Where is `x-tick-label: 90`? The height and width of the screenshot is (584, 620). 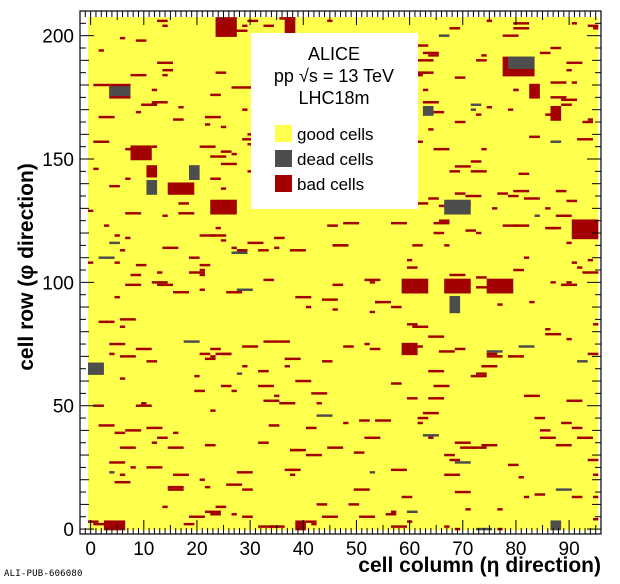 x-tick-label: 90 is located at coordinates (569, 549).